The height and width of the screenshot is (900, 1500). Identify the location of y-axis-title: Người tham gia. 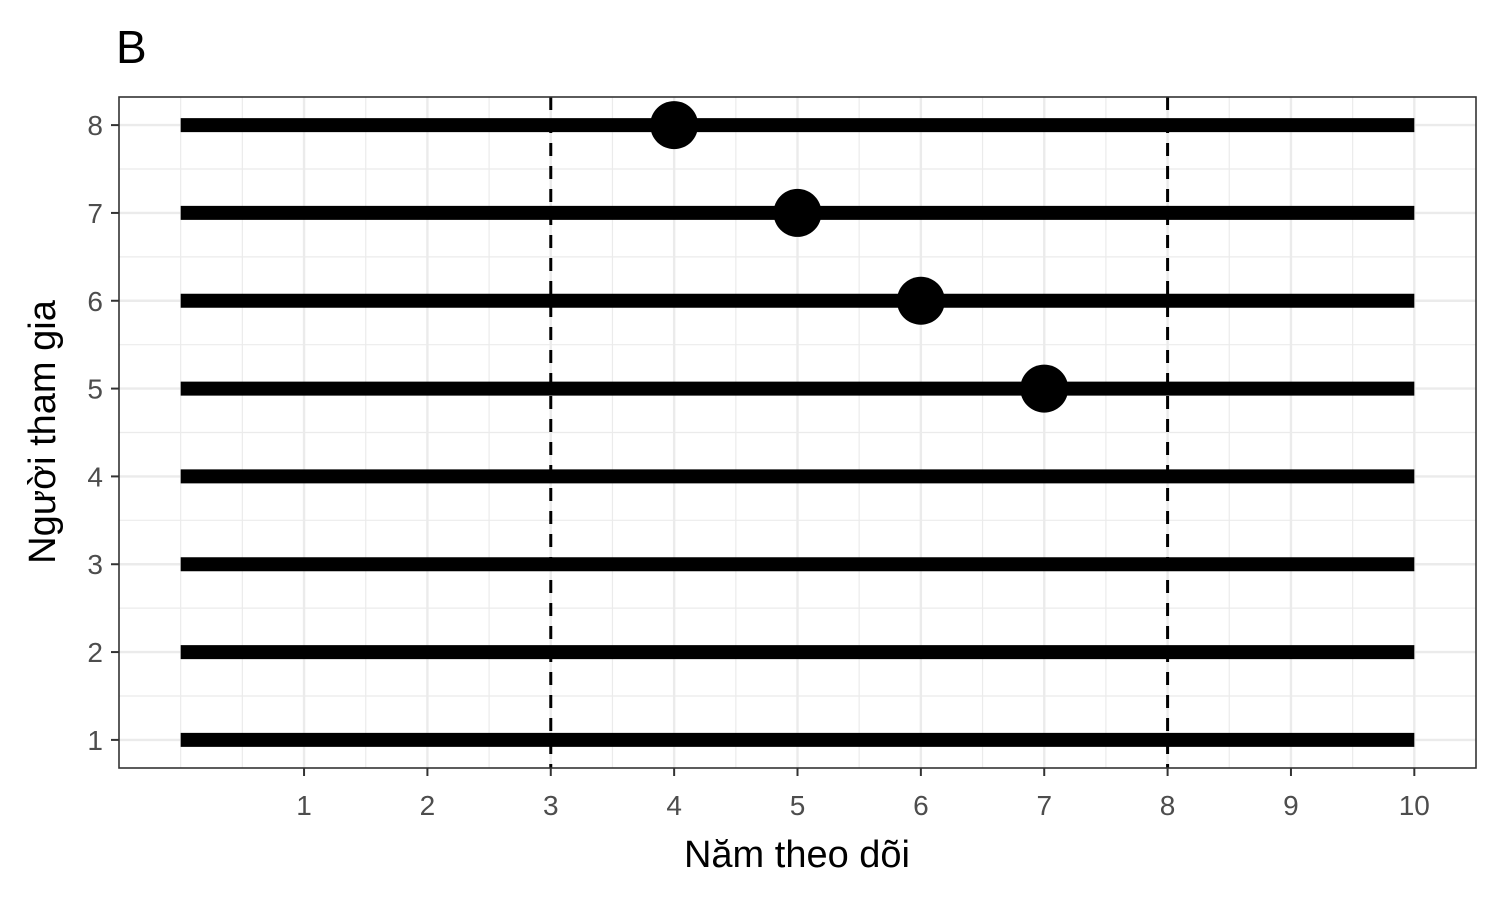
(43, 431).